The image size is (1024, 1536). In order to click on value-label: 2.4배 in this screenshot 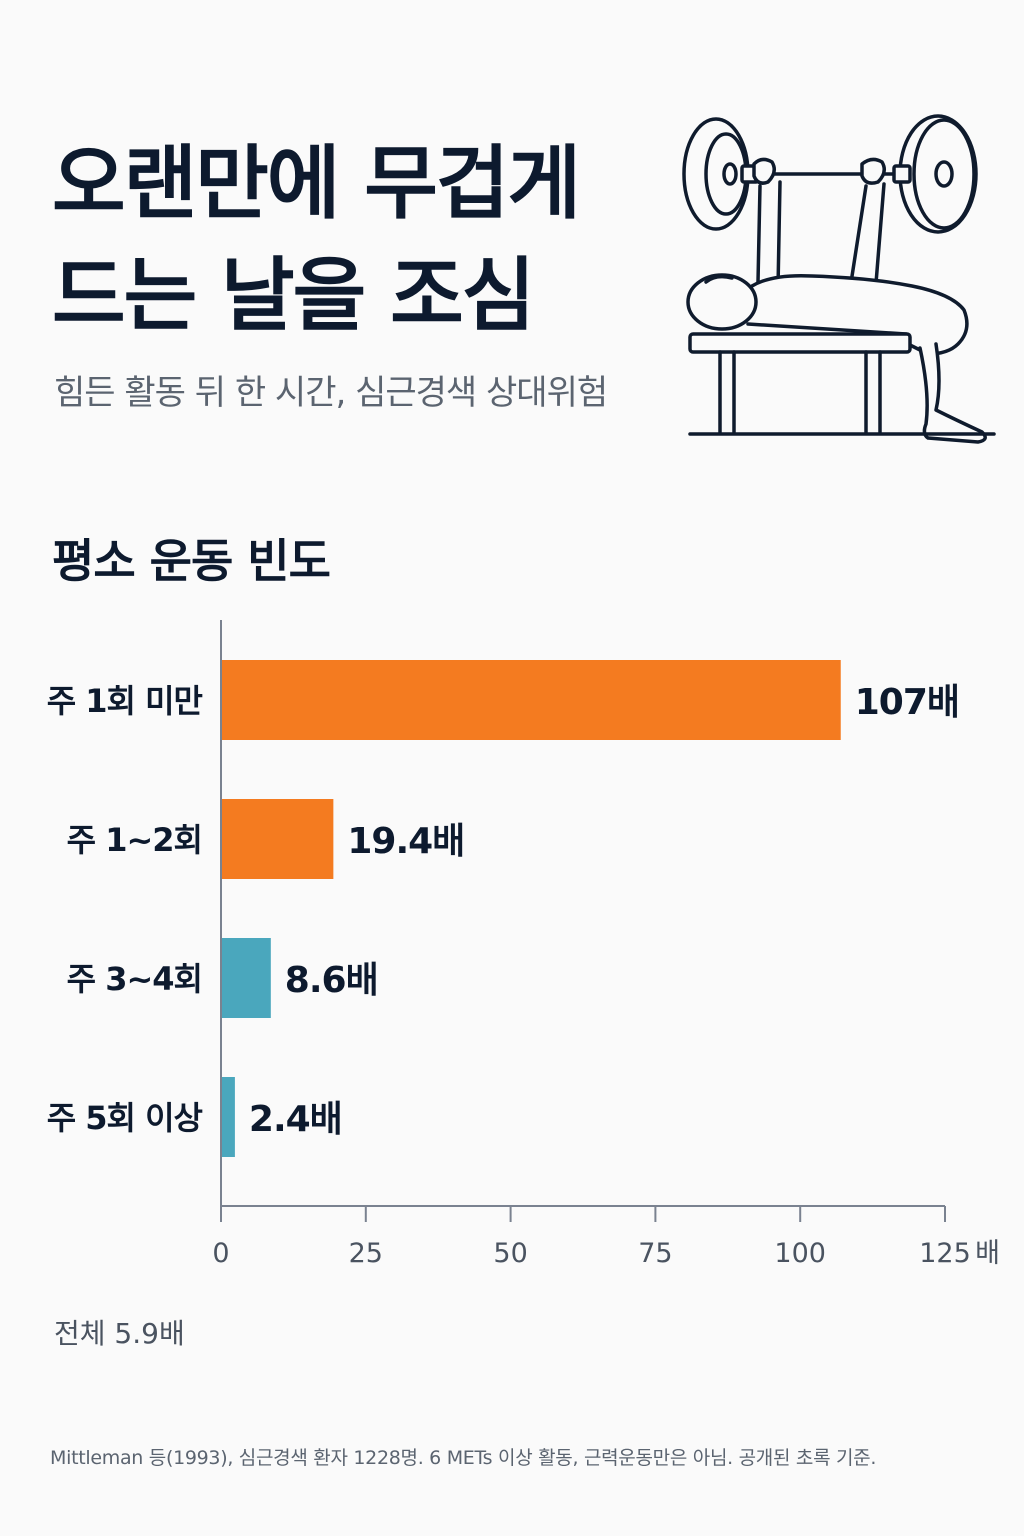, I will do `click(295, 1119)`.